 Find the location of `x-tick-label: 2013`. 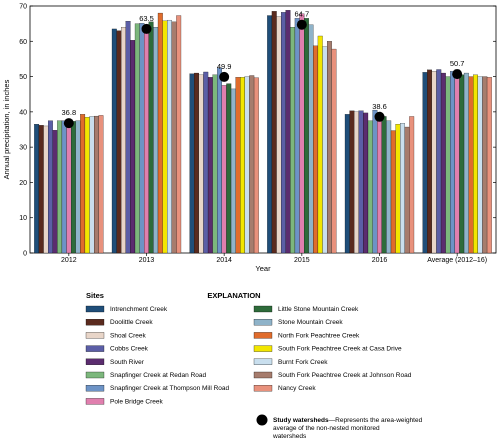

x-tick-label: 2013 is located at coordinates (147, 260).